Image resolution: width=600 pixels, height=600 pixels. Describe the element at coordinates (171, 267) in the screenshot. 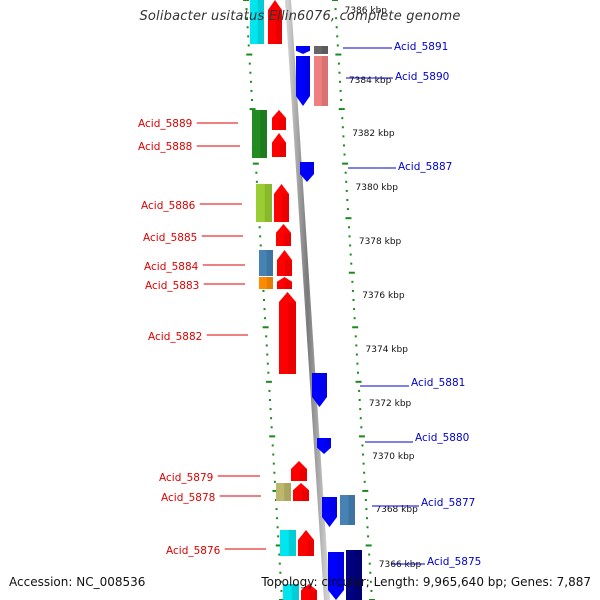

I see `forward-gene-label: Acid_5884` at that location.